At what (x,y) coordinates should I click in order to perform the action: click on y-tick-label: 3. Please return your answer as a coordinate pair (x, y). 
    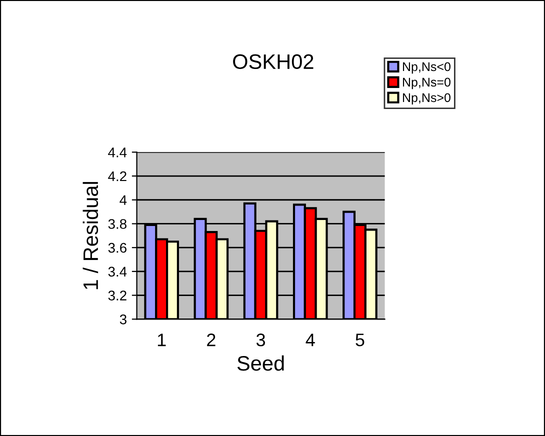
    Looking at the image, I should click on (123, 319).